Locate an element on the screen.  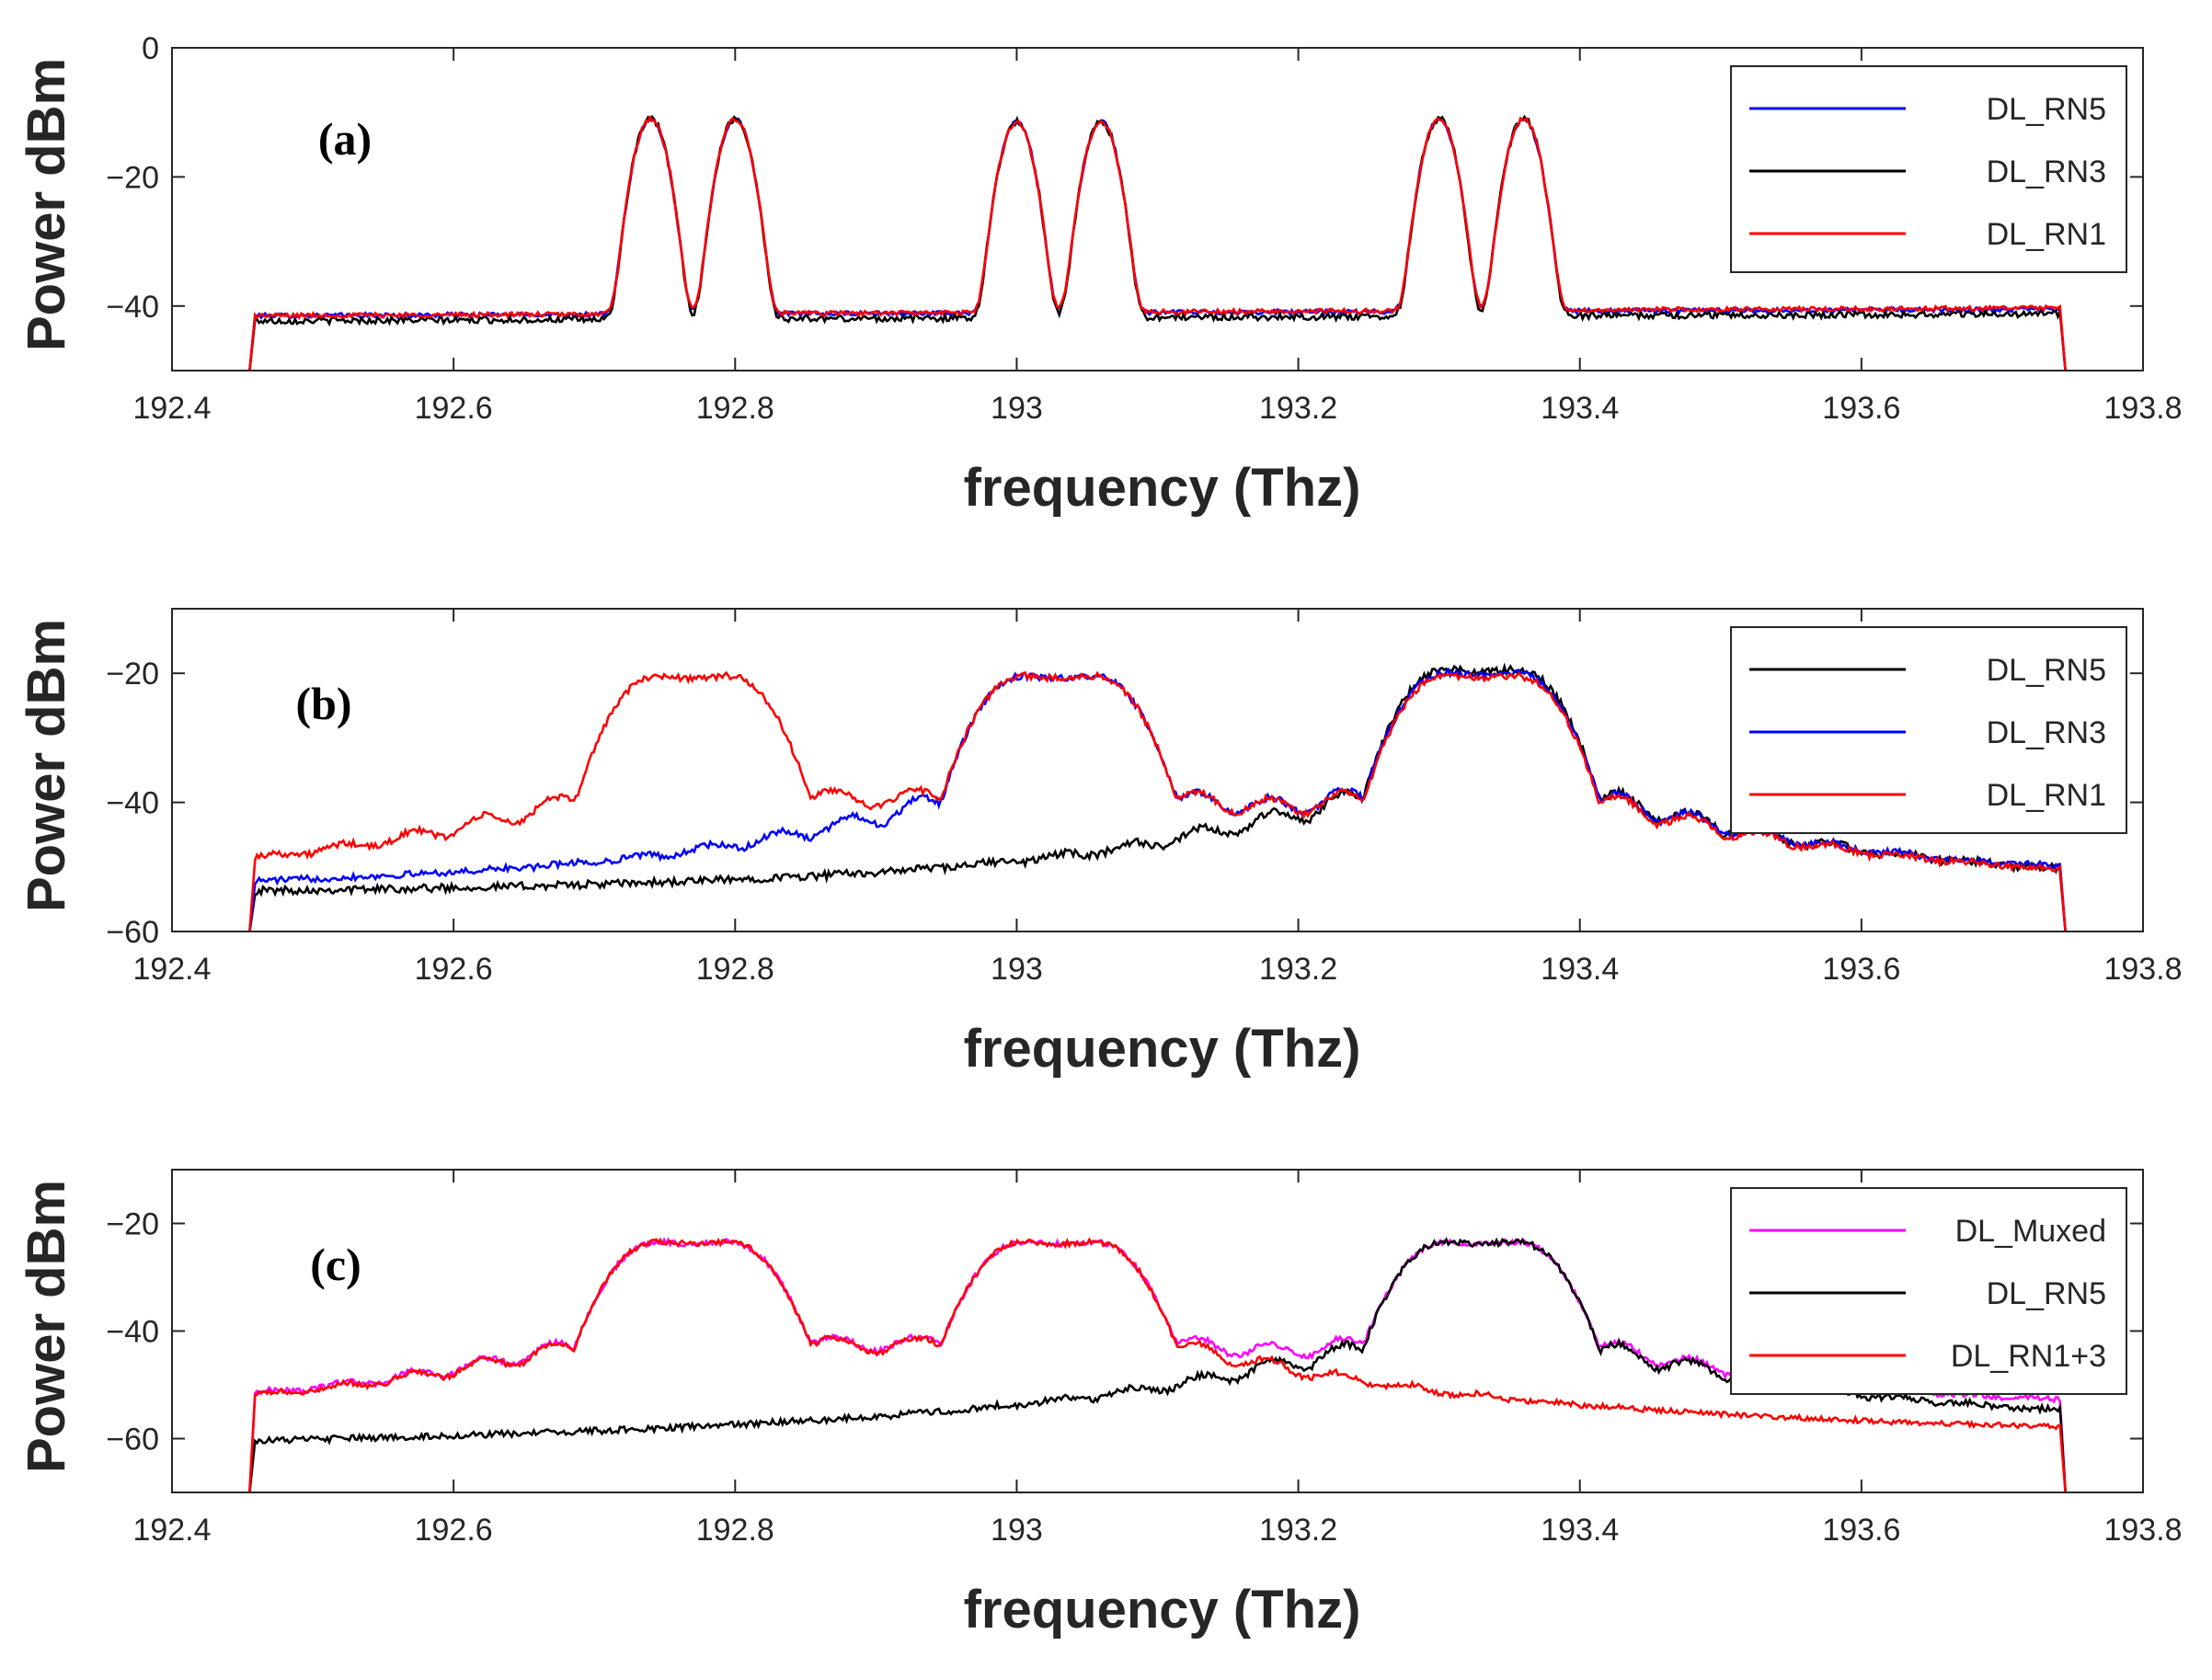
series-line-dl-rn3 is located at coordinates (1157, 242).